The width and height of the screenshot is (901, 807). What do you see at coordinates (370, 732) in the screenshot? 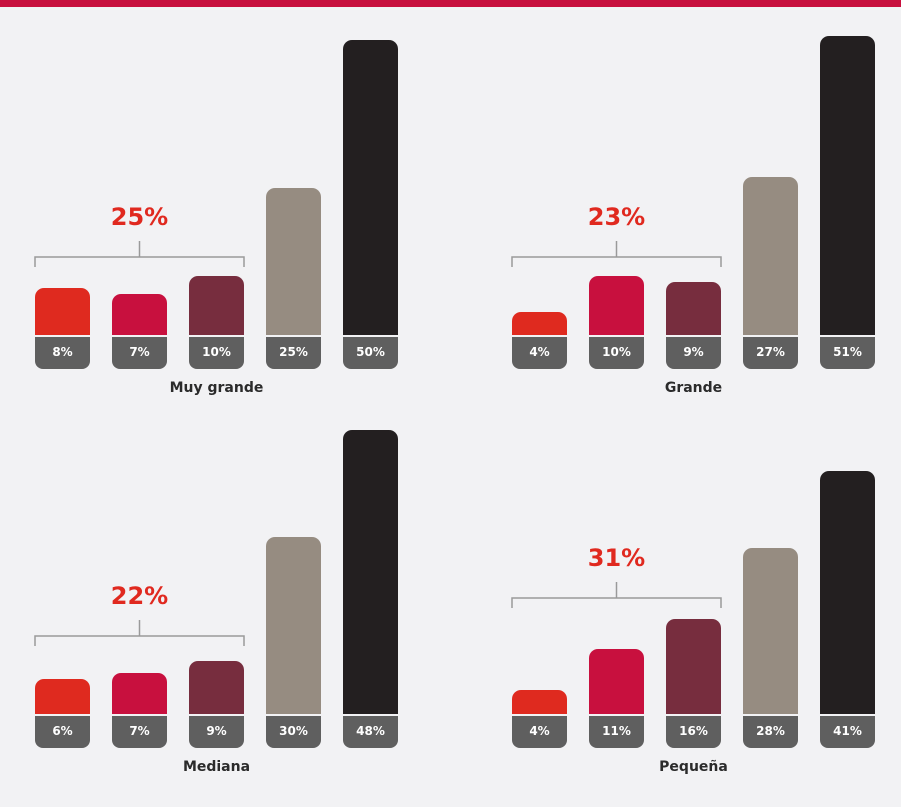
I see `value-label: 48%` at bounding box center [370, 732].